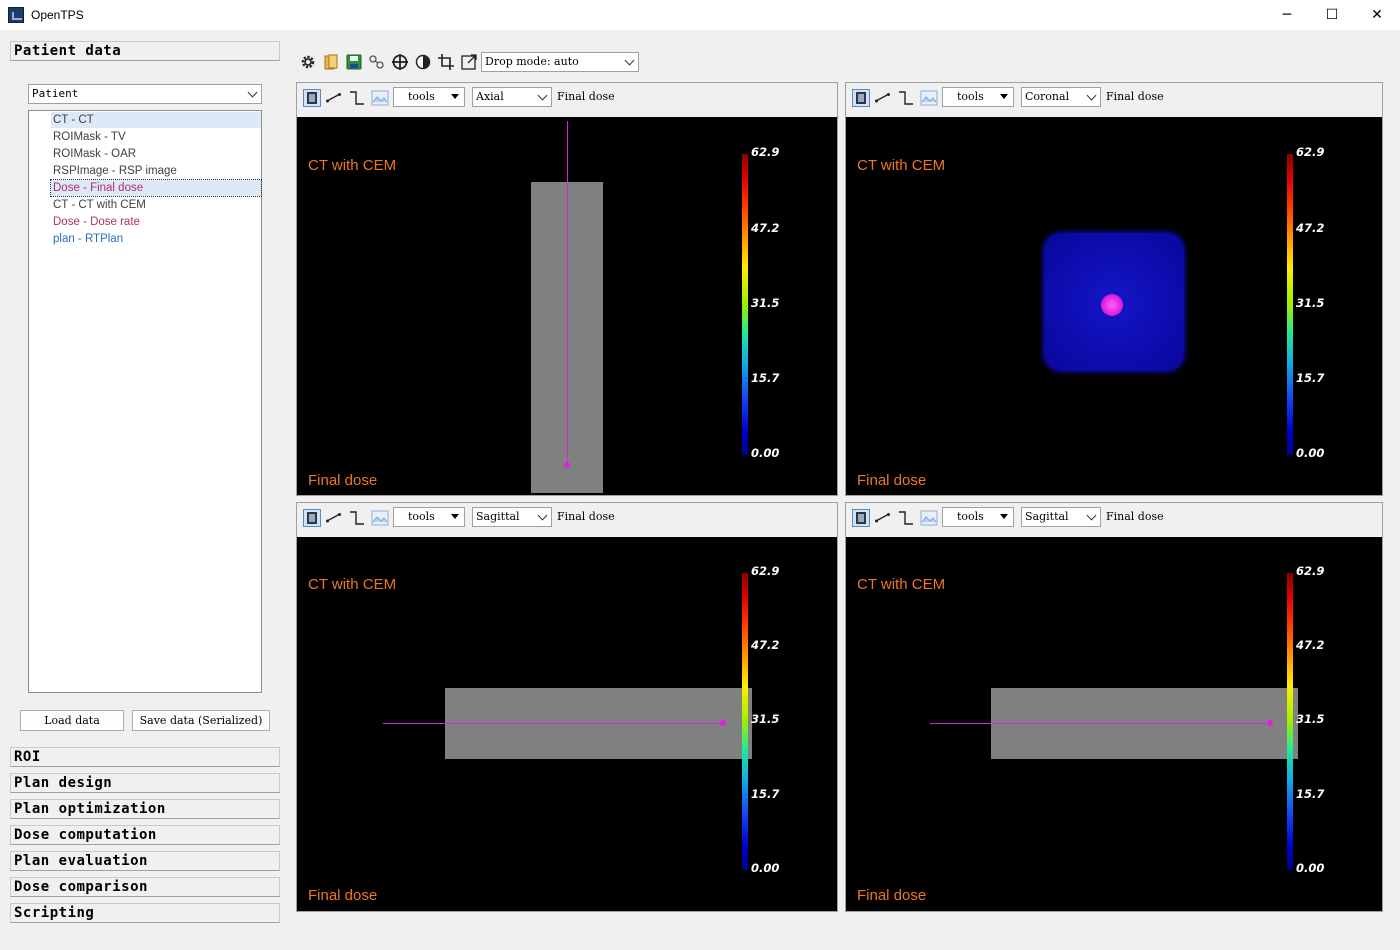 Image resolution: width=1400 pixels, height=950 pixels. What do you see at coordinates (145, 757) in the screenshot?
I see `section-roi: ROI` at bounding box center [145, 757].